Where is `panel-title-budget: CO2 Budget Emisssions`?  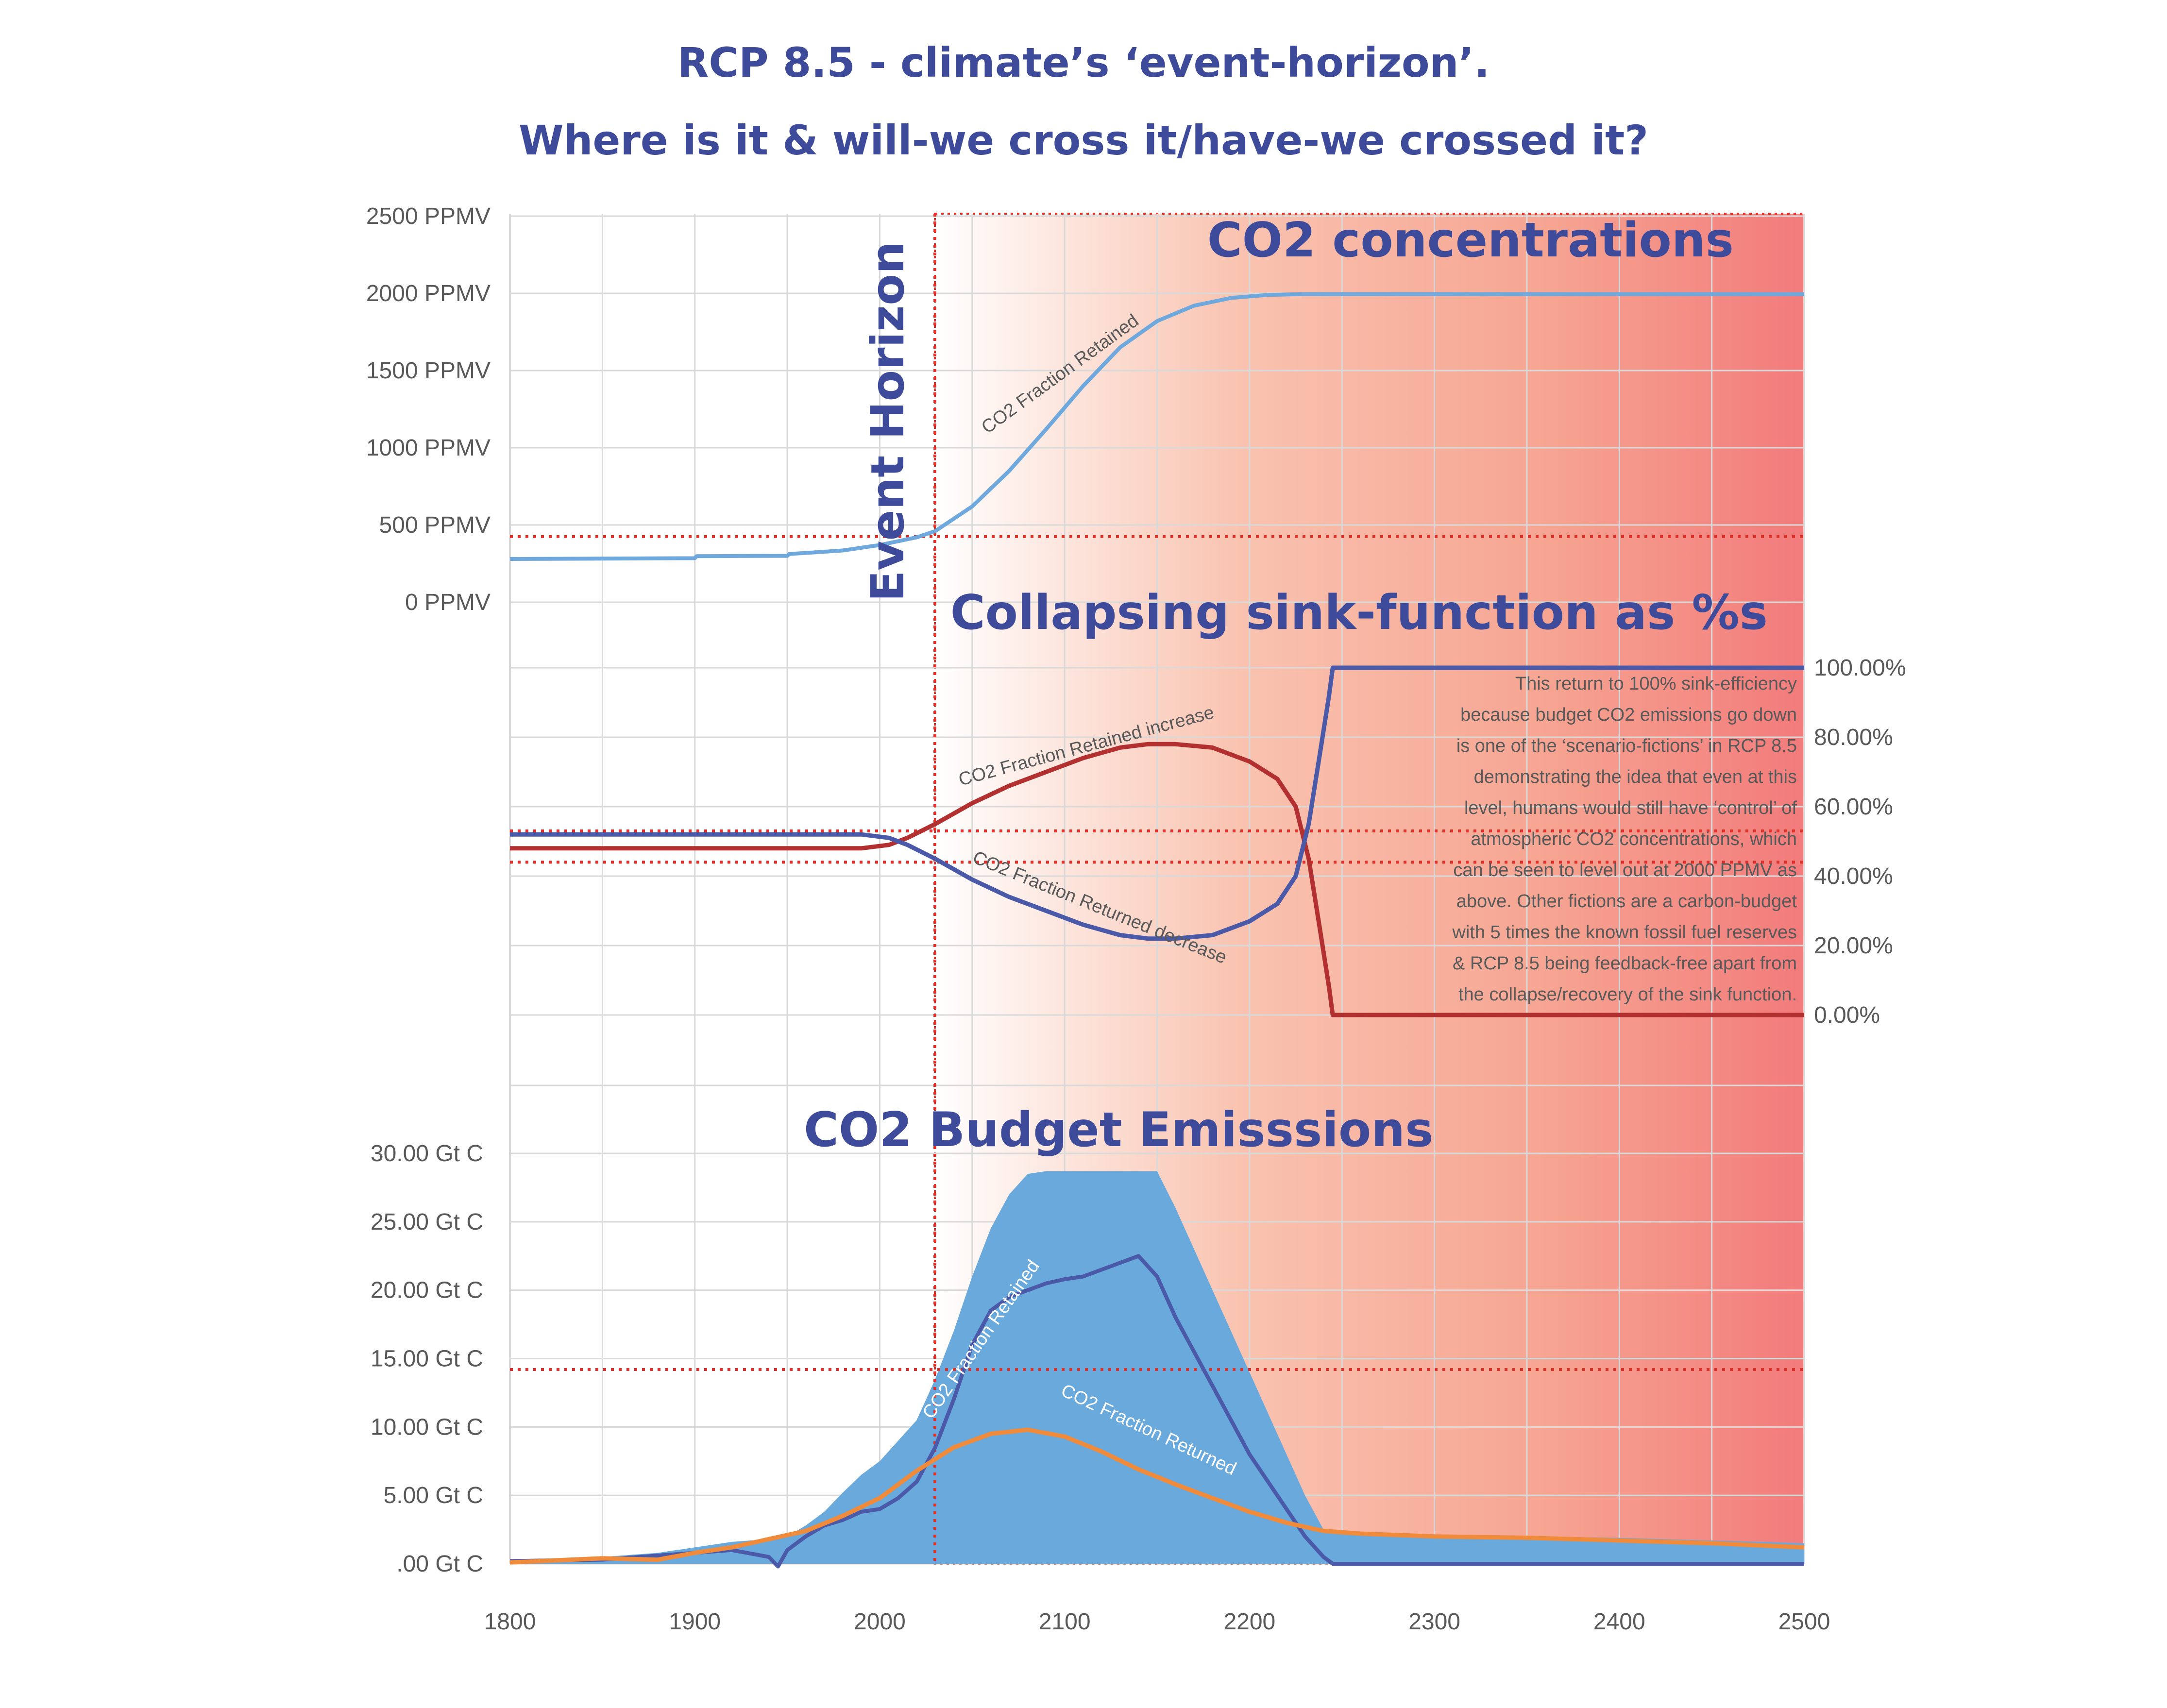
panel-title-budget: CO2 Budget Emisssions is located at coordinates (1118, 1130).